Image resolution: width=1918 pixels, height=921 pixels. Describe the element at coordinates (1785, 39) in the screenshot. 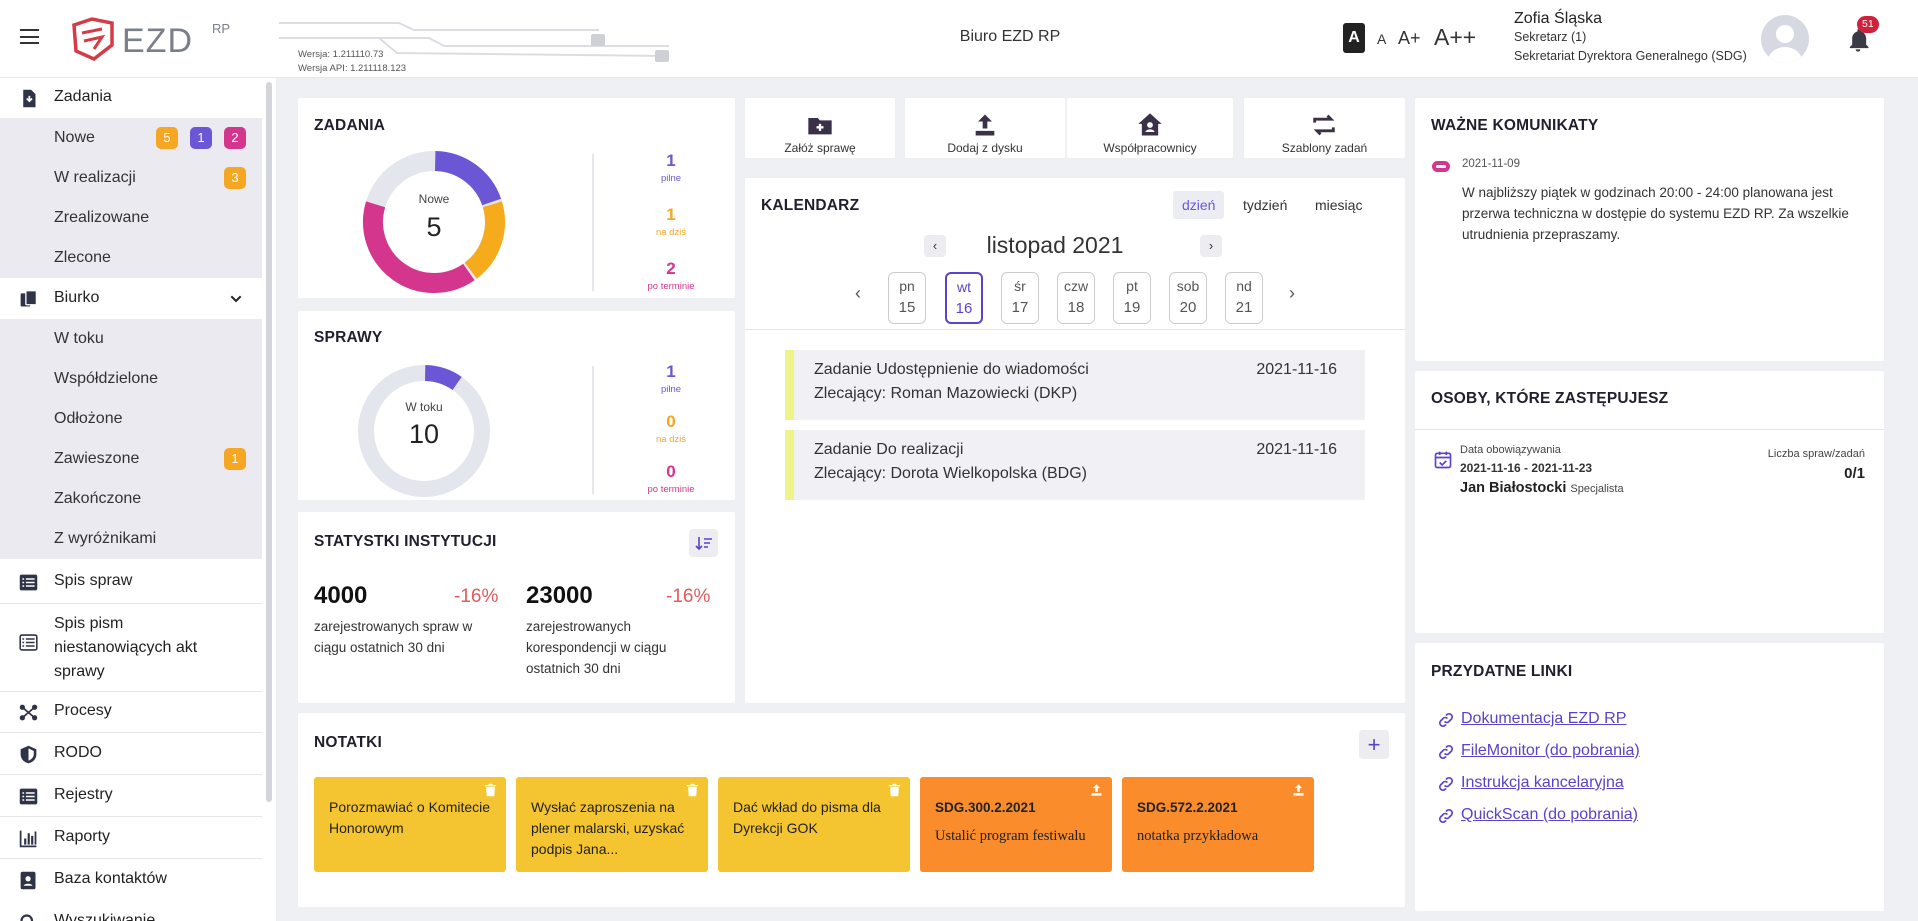

I see `avatar` at that location.